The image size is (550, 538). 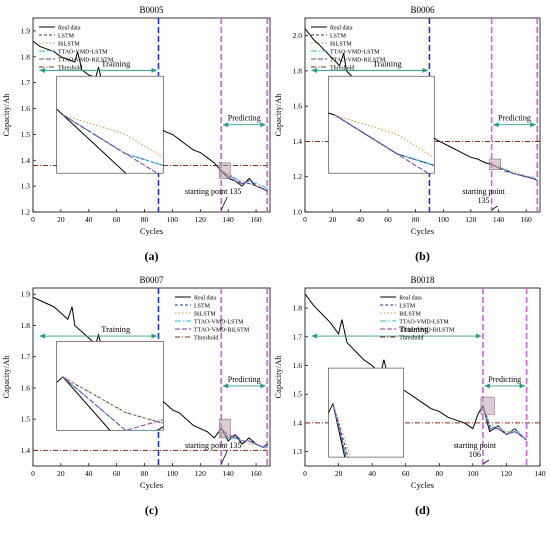 I want to click on legend-entry: Real data, so click(x=205, y=299).